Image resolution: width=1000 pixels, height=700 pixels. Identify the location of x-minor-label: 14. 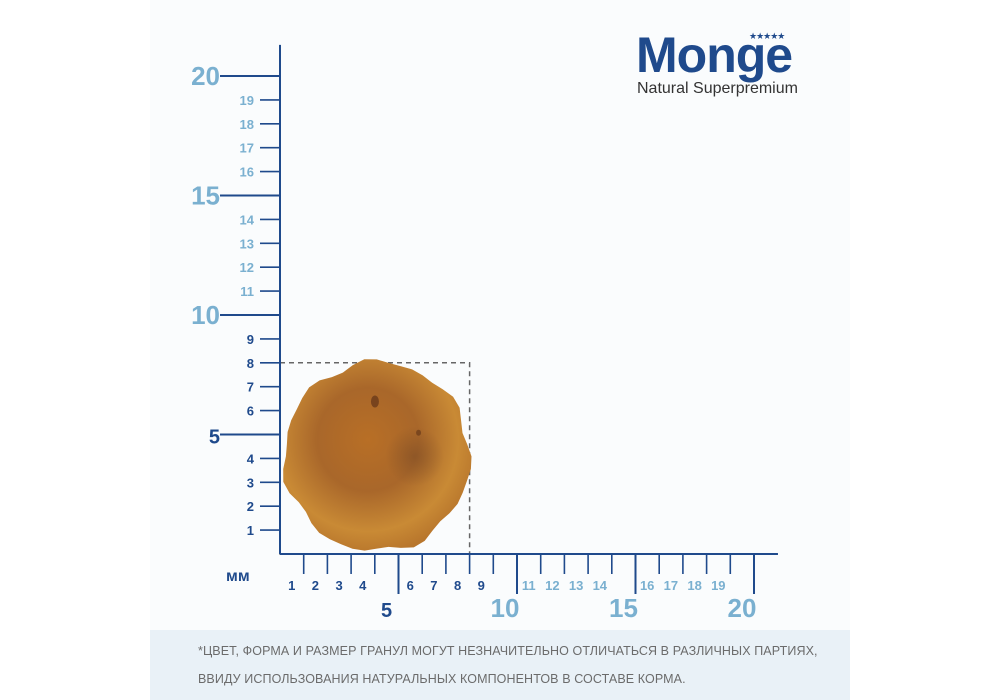
(600, 585).